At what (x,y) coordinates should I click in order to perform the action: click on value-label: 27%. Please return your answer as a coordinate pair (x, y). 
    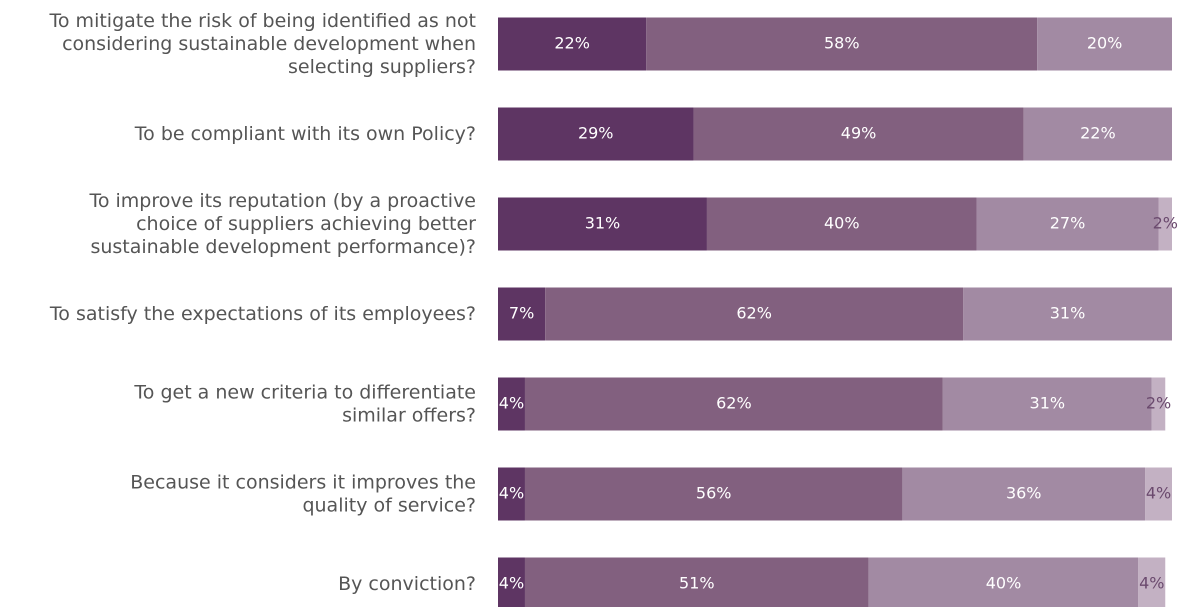
    Looking at the image, I should click on (1068, 223).